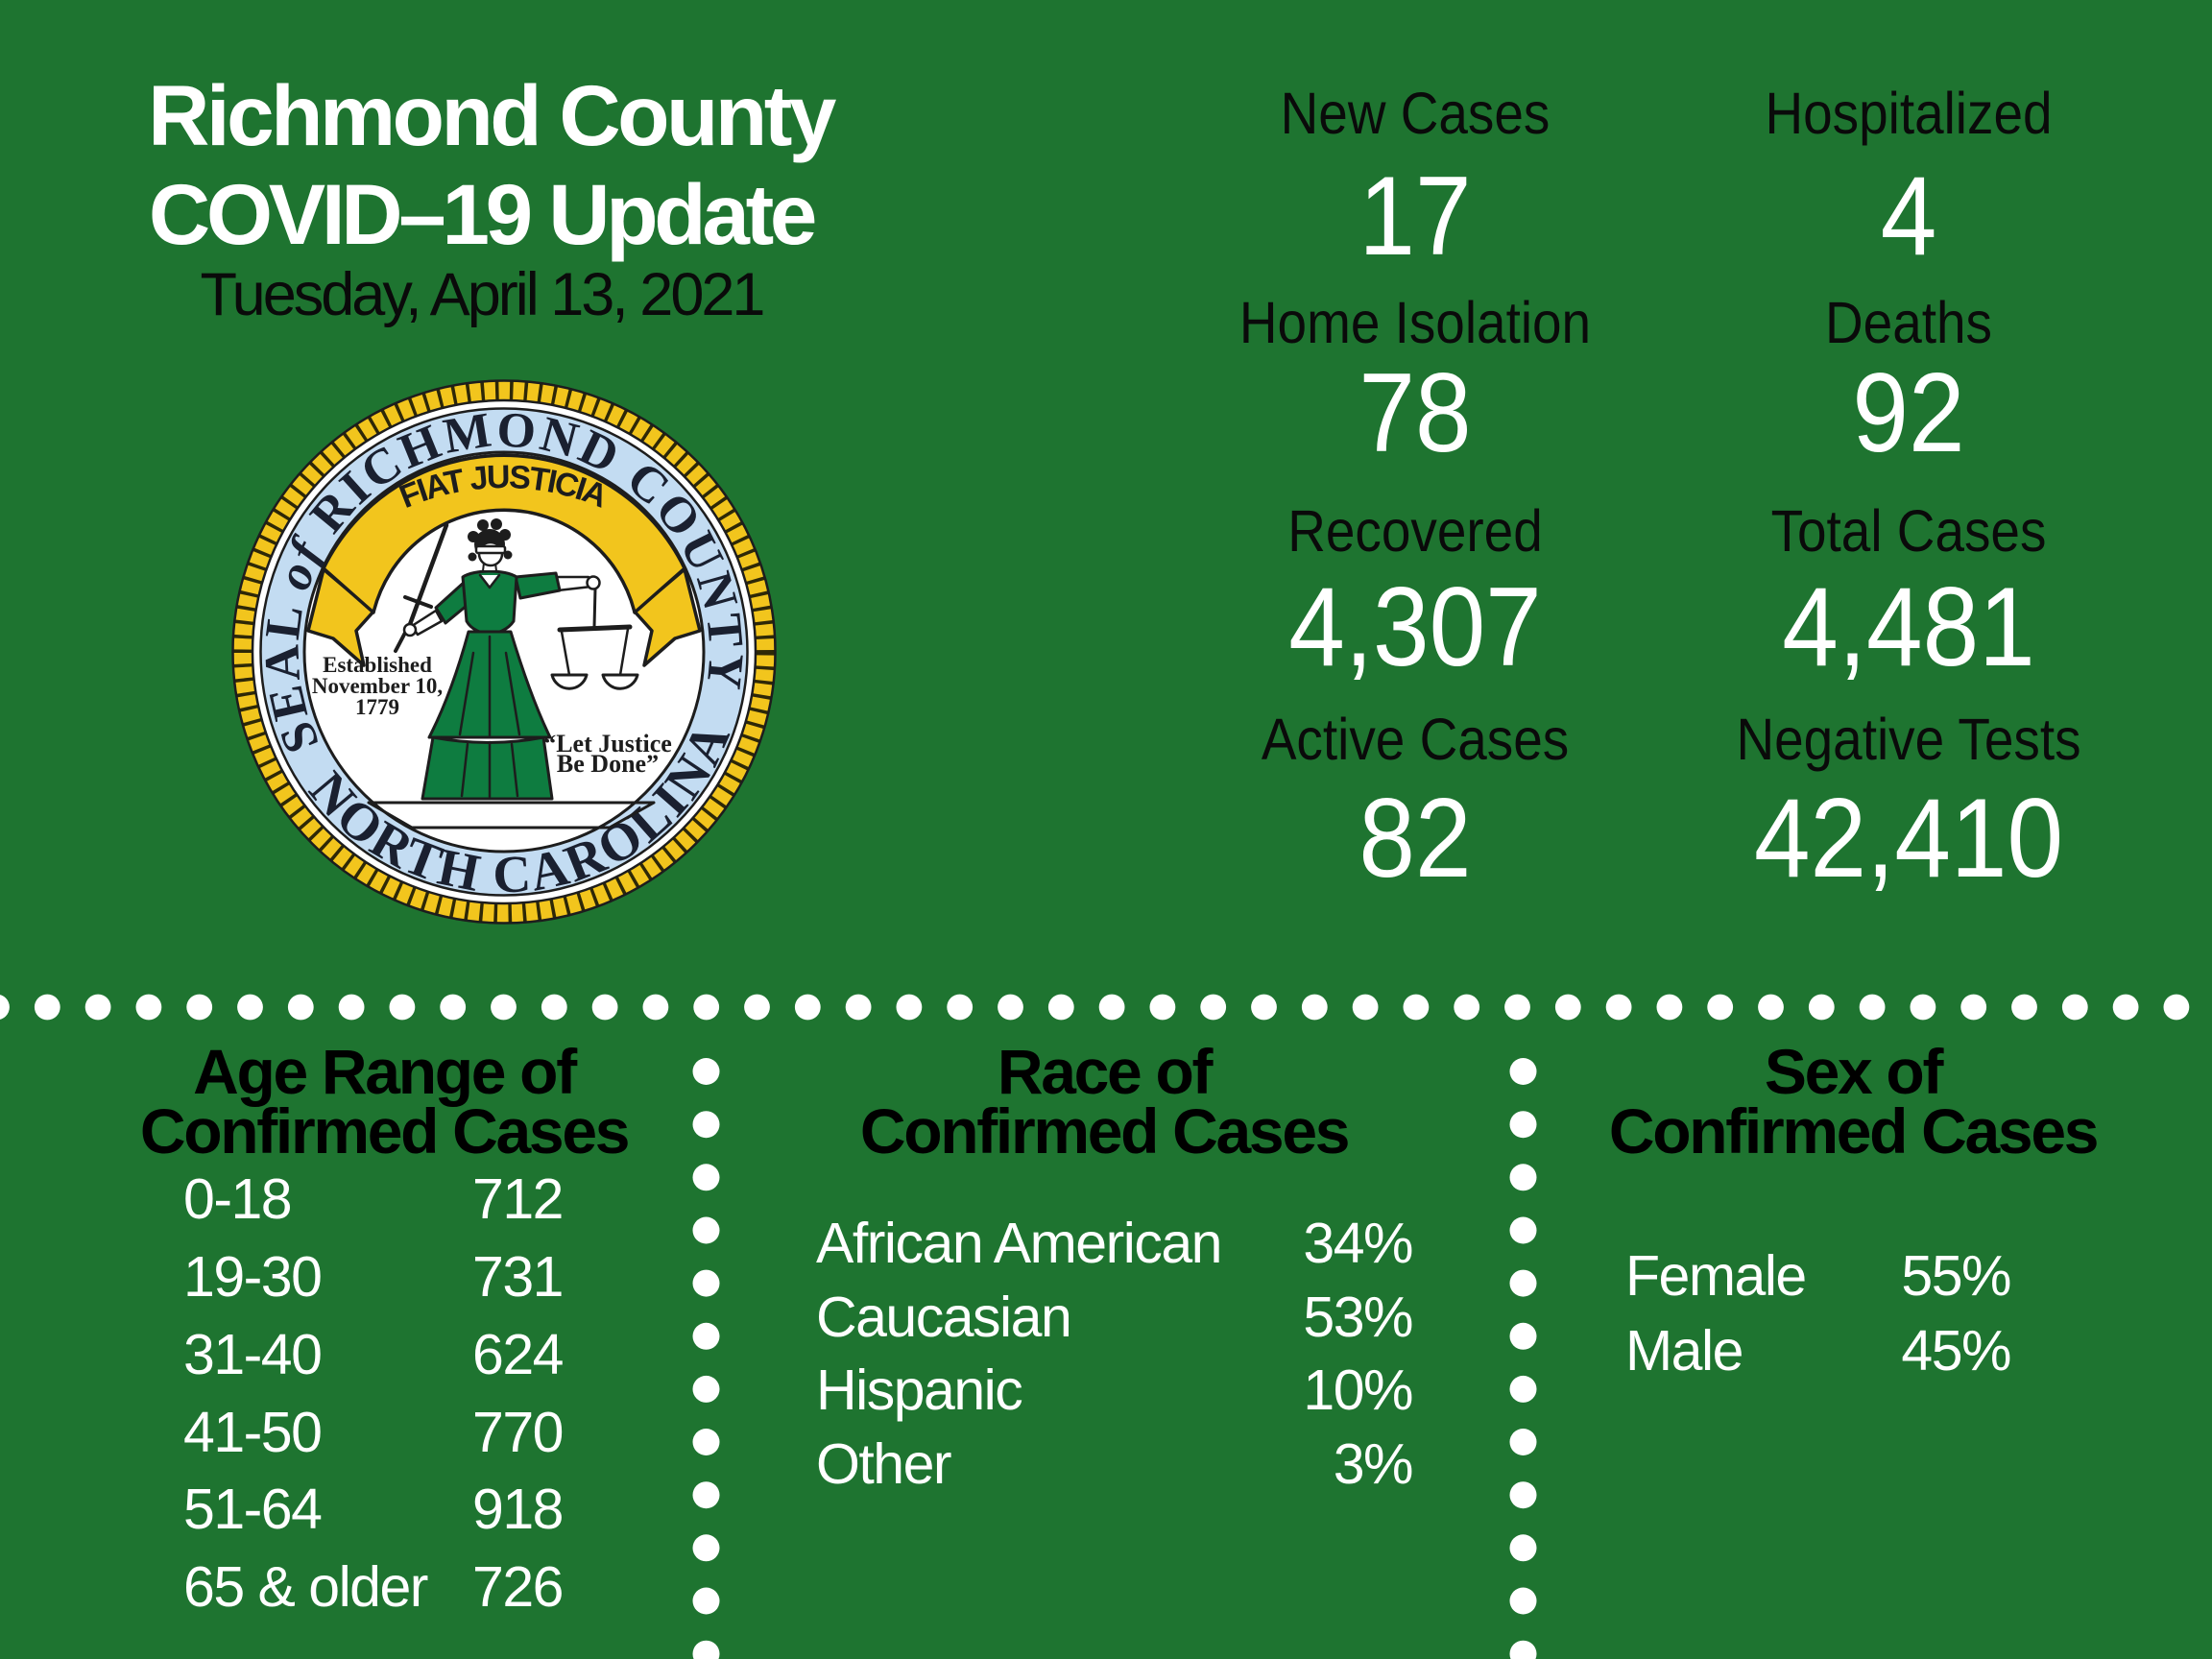 This screenshot has height=1659, width=2212. What do you see at coordinates (377, 707) in the screenshot?
I see `svg-text: 1779` at bounding box center [377, 707].